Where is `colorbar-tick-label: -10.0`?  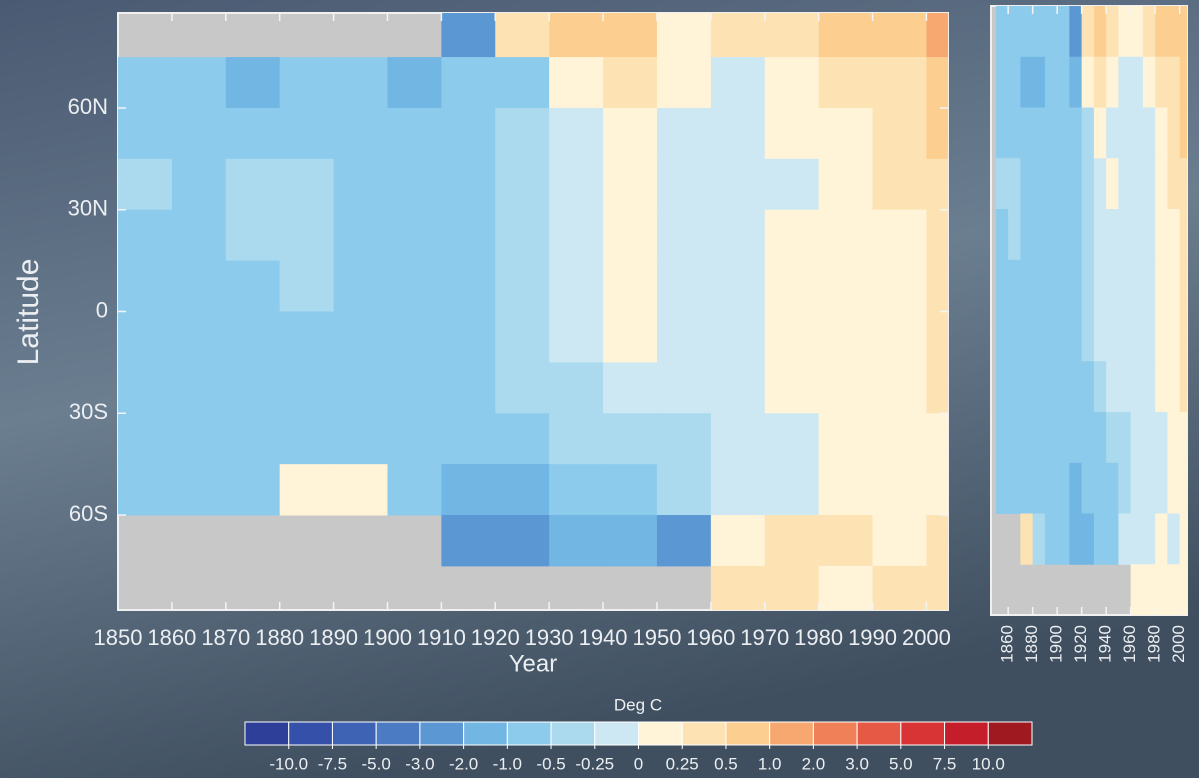 colorbar-tick-label: -10.0 is located at coordinates (288, 763).